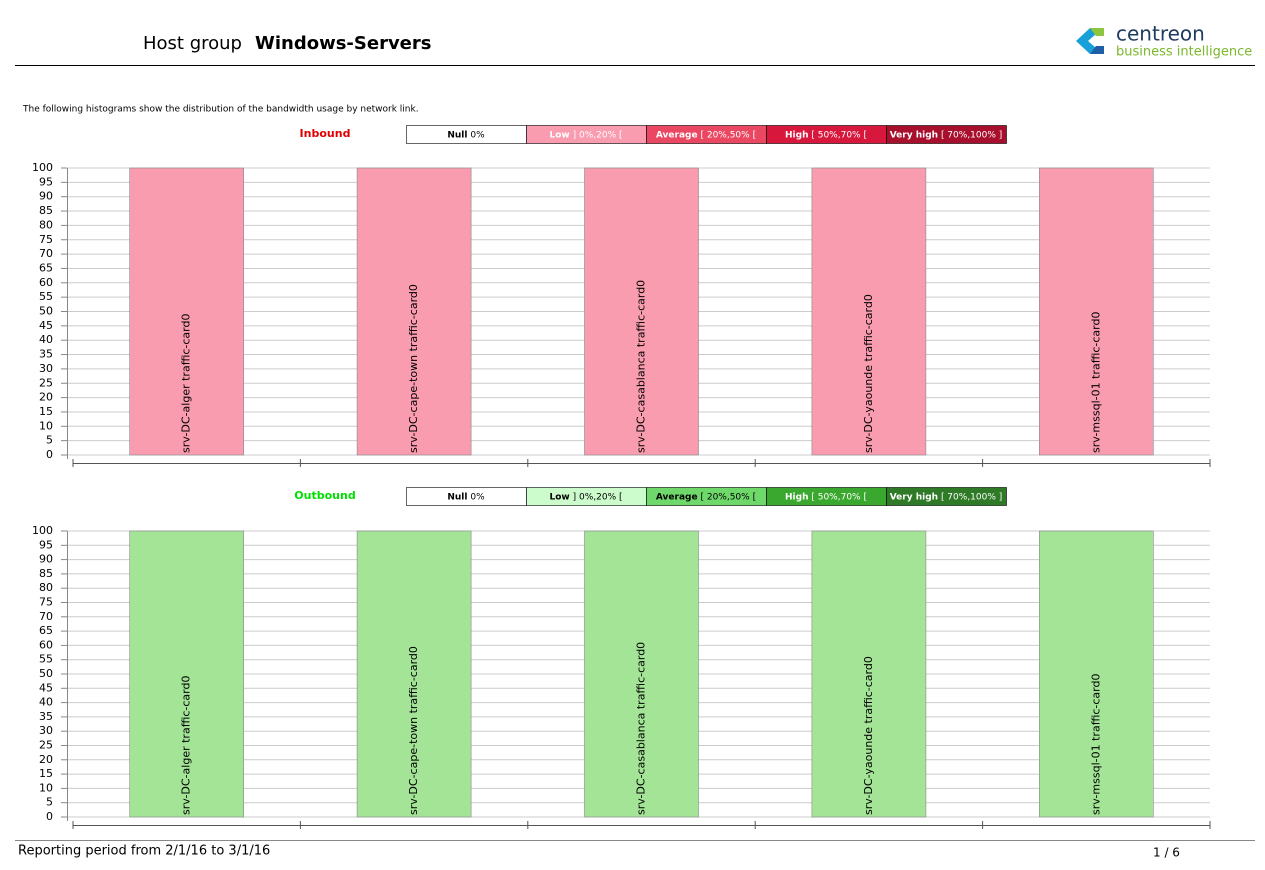 The image size is (1265, 870). What do you see at coordinates (46, 673) in the screenshot?
I see `y-tick-label: 50` at bounding box center [46, 673].